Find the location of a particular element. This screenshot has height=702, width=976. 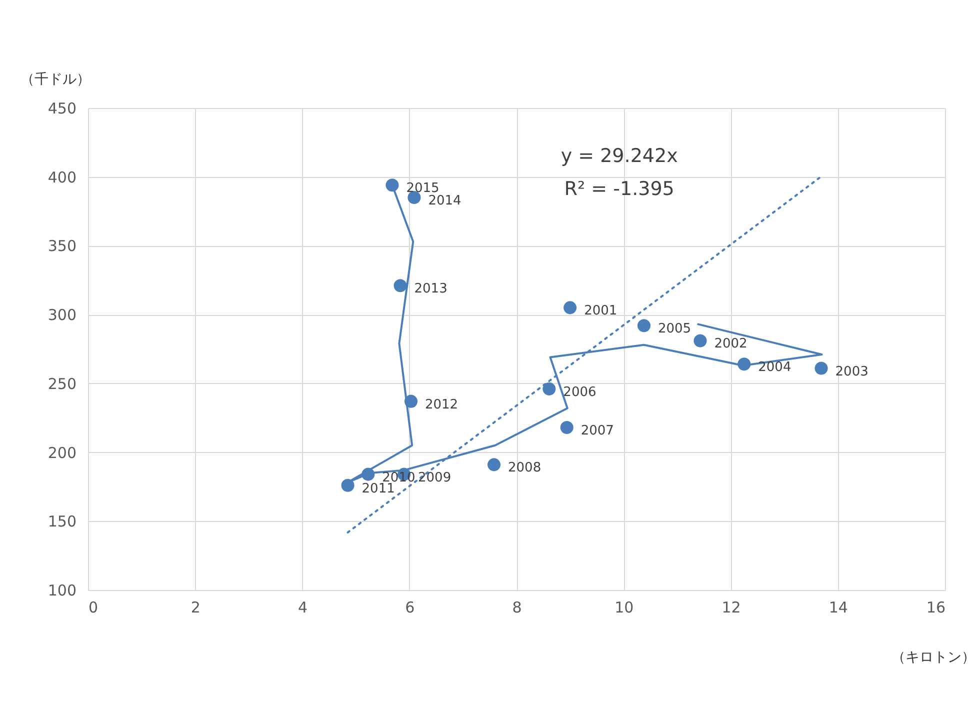

annotation: 2011 is located at coordinates (378, 488).